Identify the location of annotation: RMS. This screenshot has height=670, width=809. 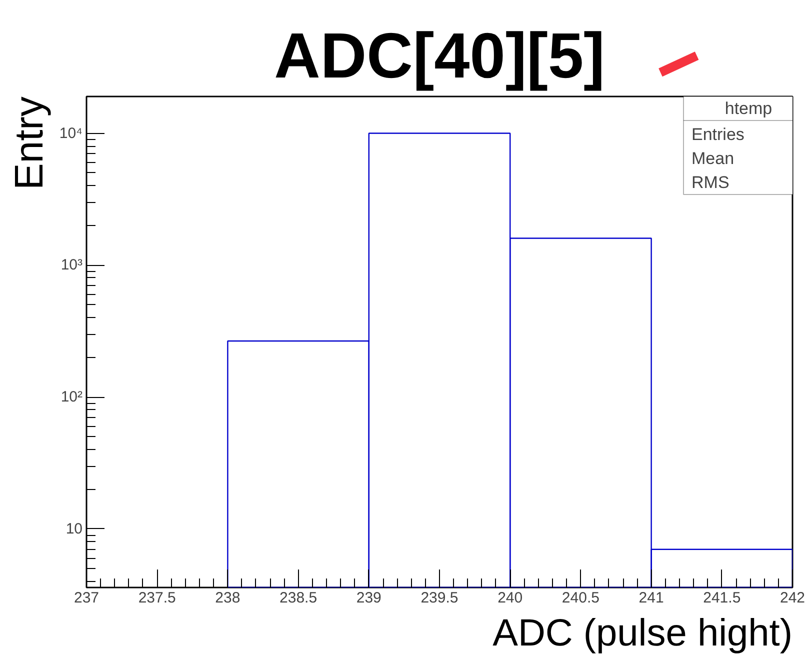
(711, 182).